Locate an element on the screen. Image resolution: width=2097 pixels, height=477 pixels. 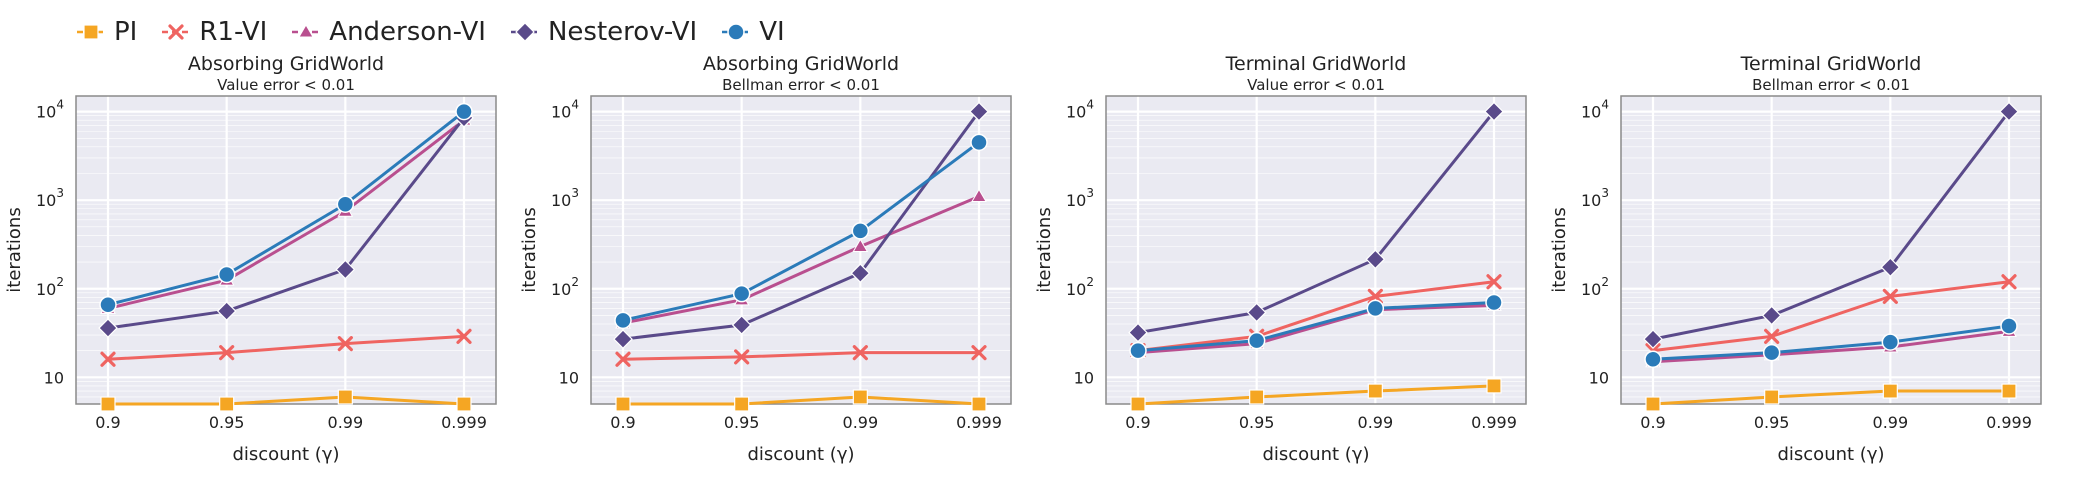
legend-label: Nesterov-VI is located at coordinates (622, 32).